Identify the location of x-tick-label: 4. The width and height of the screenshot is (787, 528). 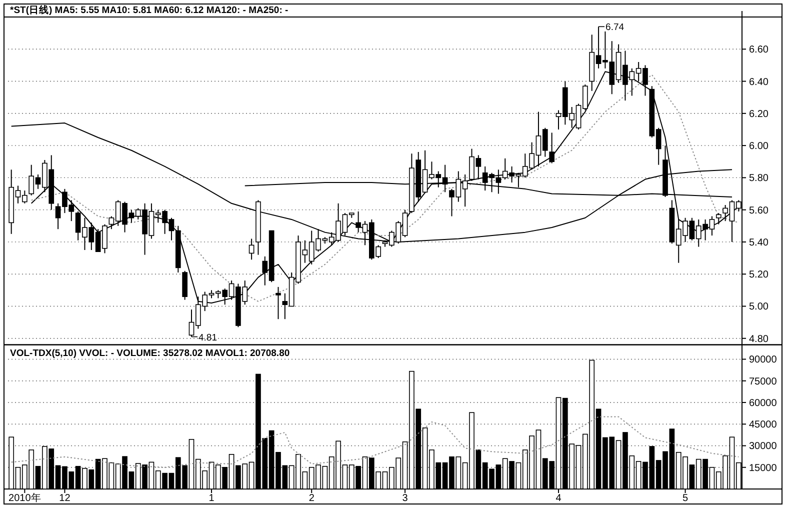
(559, 498).